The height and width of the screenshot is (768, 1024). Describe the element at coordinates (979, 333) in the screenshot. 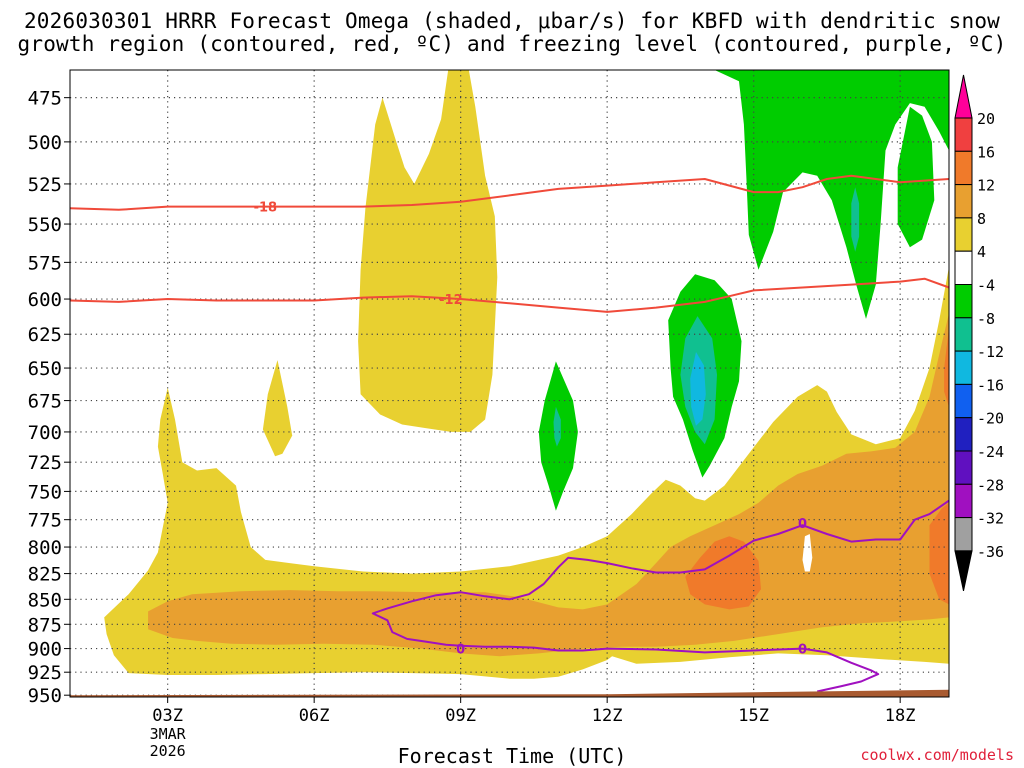

I see `colorbar: 20 16 12 8 4 -4 -8 -12 -16 -20 -24 -28 -32 -36` at that location.